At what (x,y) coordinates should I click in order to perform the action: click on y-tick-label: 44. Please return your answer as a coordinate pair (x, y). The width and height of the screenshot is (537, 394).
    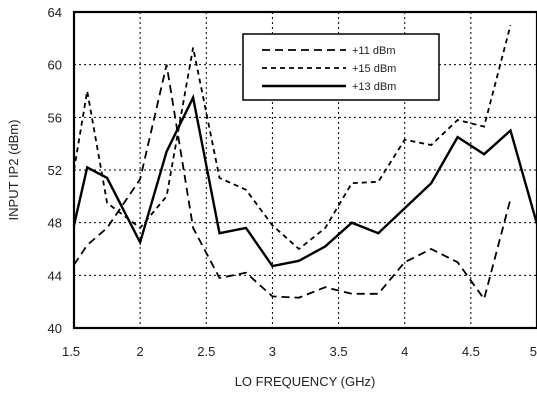
    Looking at the image, I should click on (55, 275).